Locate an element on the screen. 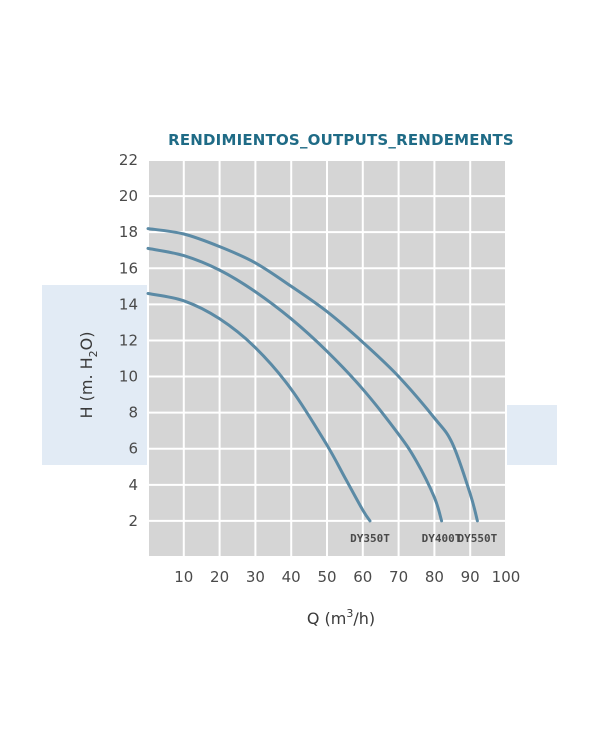  y-tick-label: 6 is located at coordinates (133, 449).